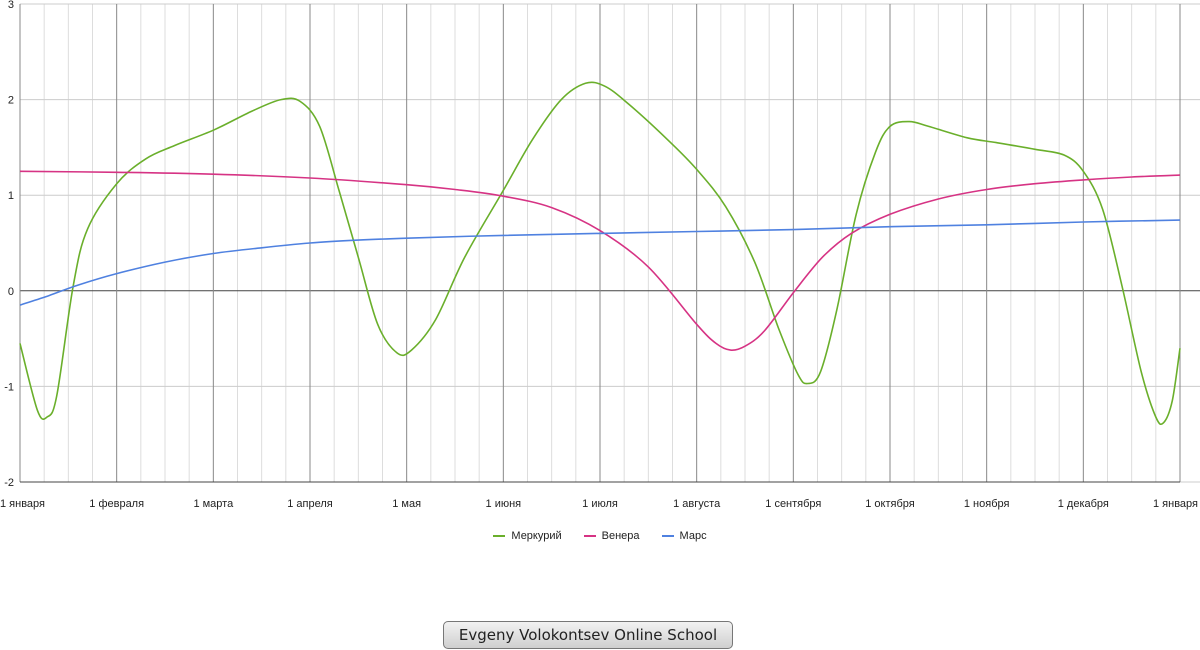 The height and width of the screenshot is (650, 1200). Describe the element at coordinates (11, 5) in the screenshot. I see `y-tick-label: 3` at that location.